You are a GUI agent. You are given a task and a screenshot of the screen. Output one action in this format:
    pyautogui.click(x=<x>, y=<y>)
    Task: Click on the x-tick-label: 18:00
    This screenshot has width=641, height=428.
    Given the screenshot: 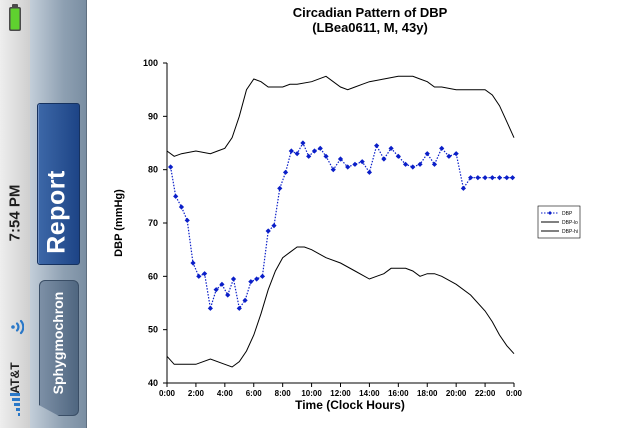 What is the action you would take?
    pyautogui.click(x=427, y=393)
    